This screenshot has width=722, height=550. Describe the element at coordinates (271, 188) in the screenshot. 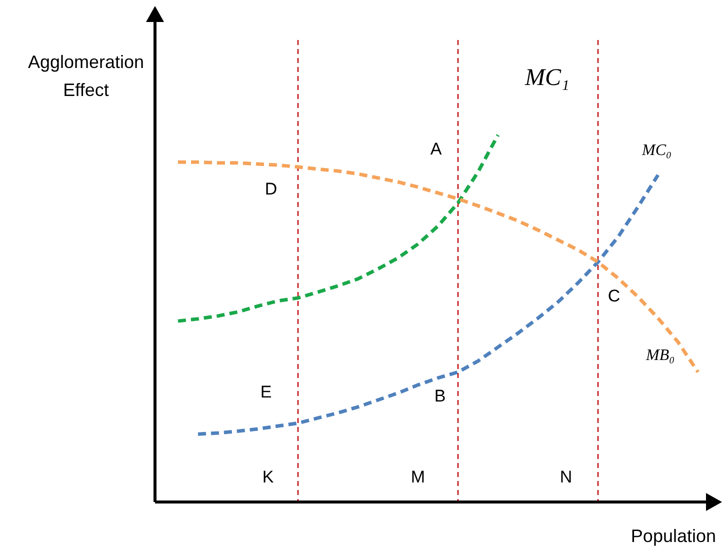

I see `annotation: D` at that location.